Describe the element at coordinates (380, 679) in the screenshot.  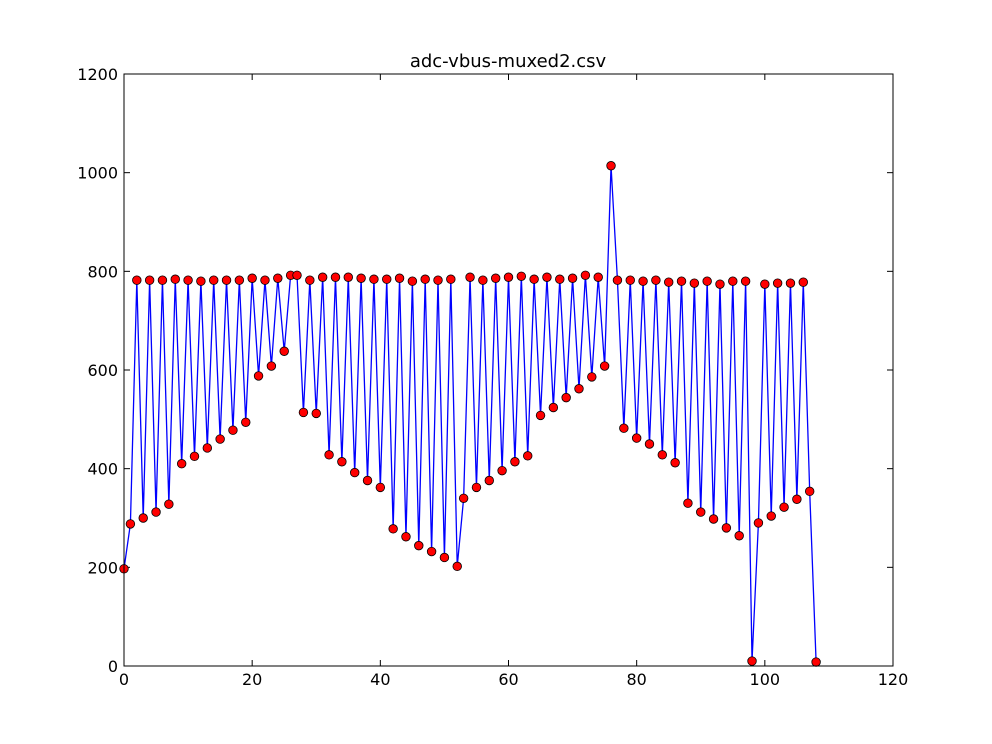
I see `x-tick-label: 40` at that location.